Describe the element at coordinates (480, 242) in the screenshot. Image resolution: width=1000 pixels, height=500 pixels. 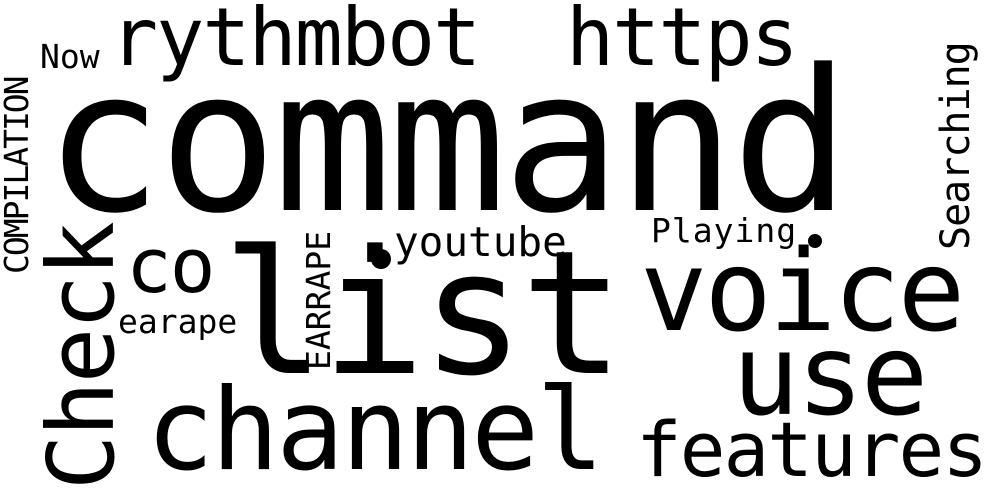
I see `word-youtube: youtube` at that location.